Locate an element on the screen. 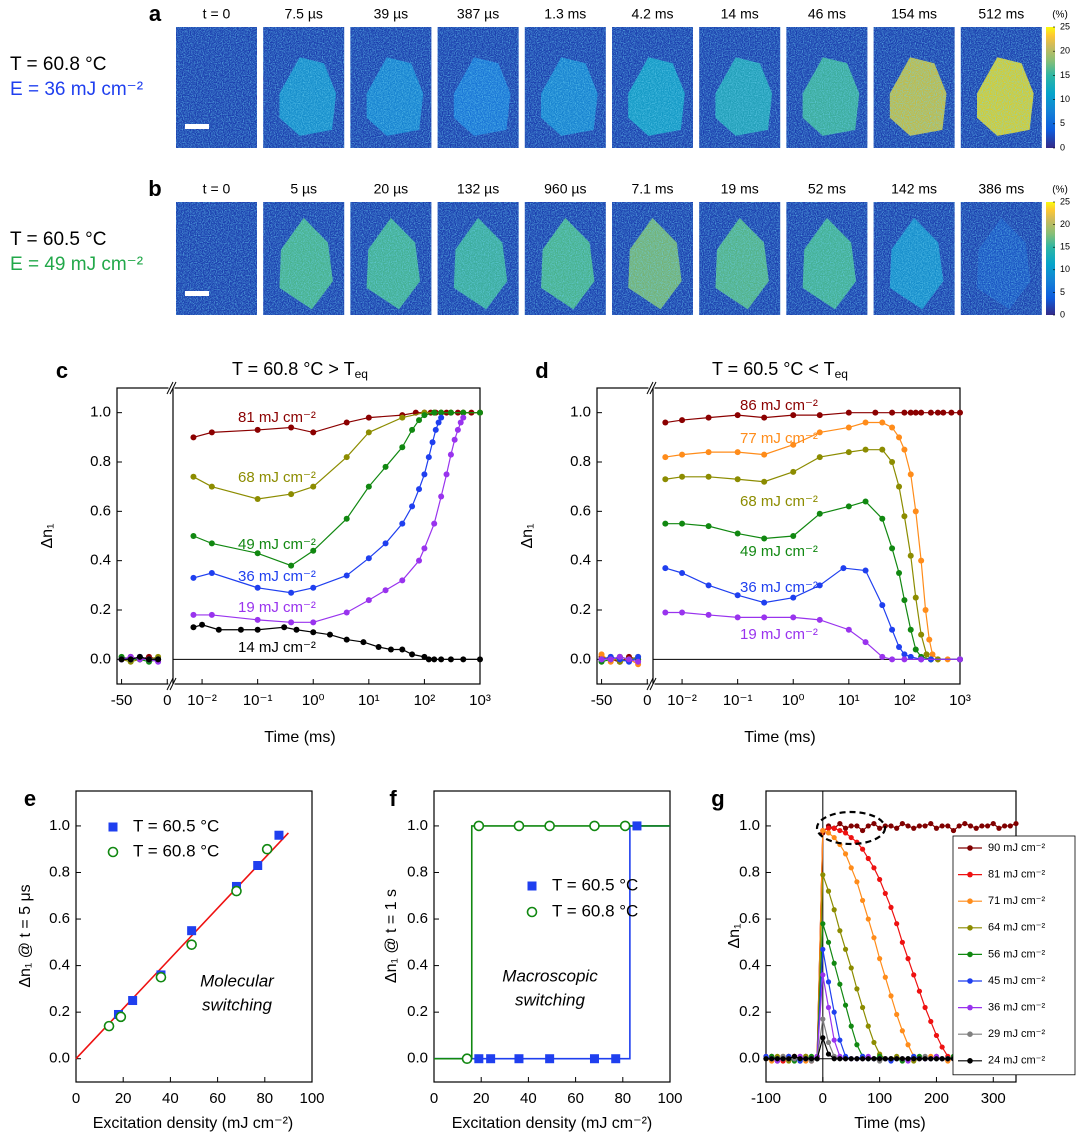 This screenshot has height=1139, width=1080. colorbar-tick-label: 10 is located at coordinates (1065, 99).